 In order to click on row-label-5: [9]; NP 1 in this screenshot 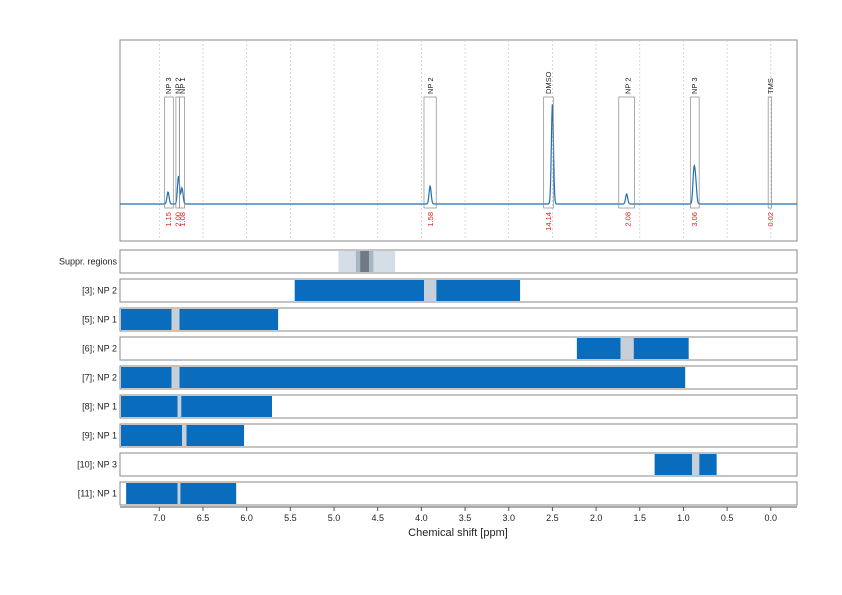, I will do `click(99, 436)`.